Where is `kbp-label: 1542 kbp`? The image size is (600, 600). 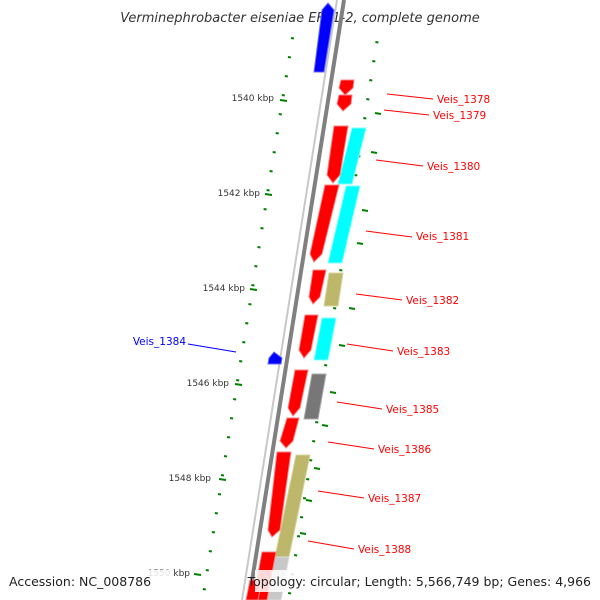
kbp-label: 1542 kbp is located at coordinates (239, 194).